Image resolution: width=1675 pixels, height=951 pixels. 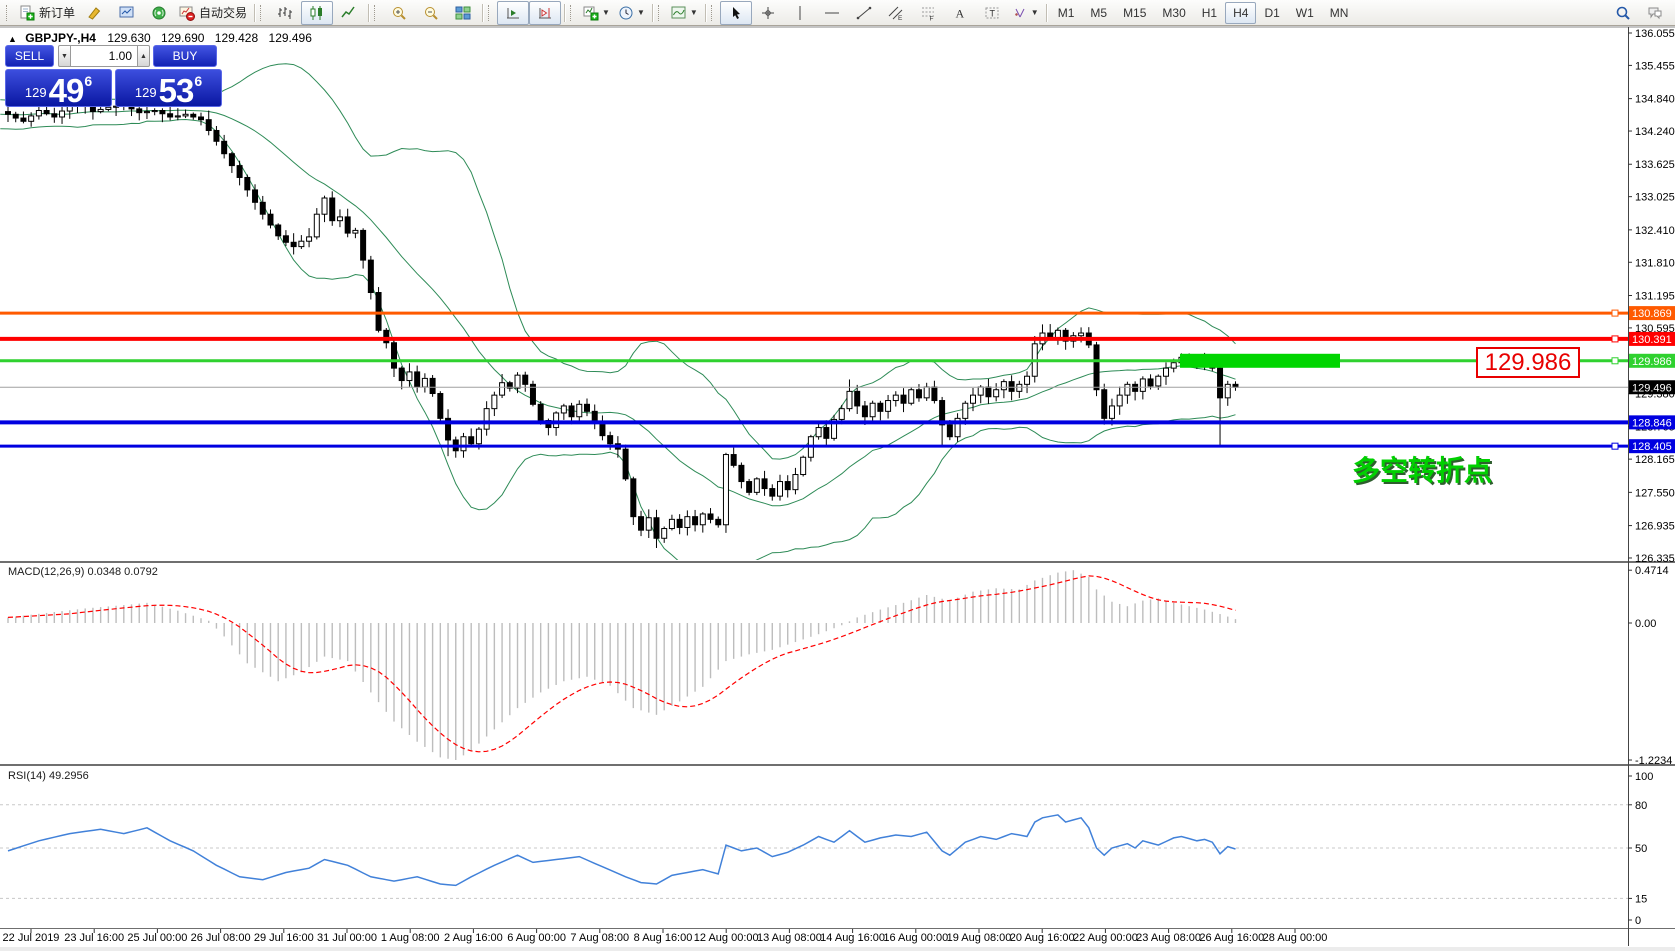 I want to click on svg-text: 13 Aug 08:00, so click(x=789, y=938).